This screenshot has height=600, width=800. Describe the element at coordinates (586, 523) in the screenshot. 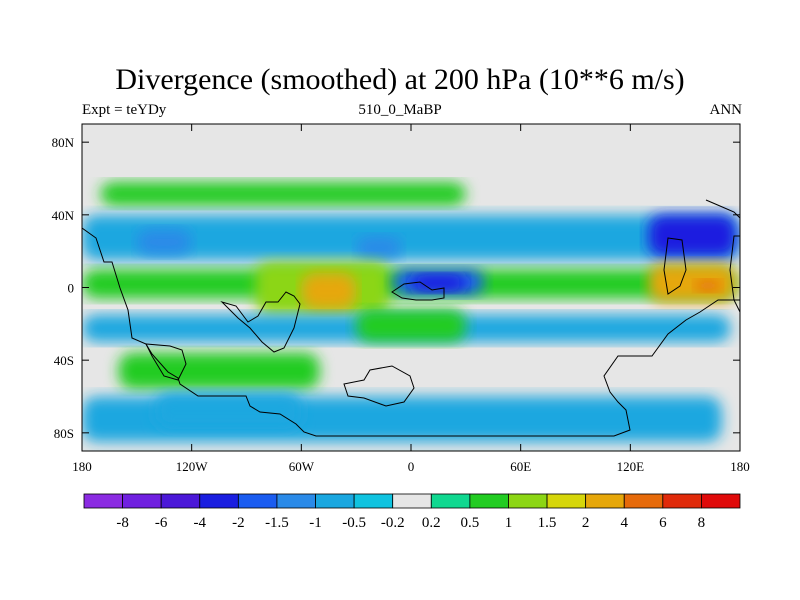

I see `colorbar-label: 2` at that location.